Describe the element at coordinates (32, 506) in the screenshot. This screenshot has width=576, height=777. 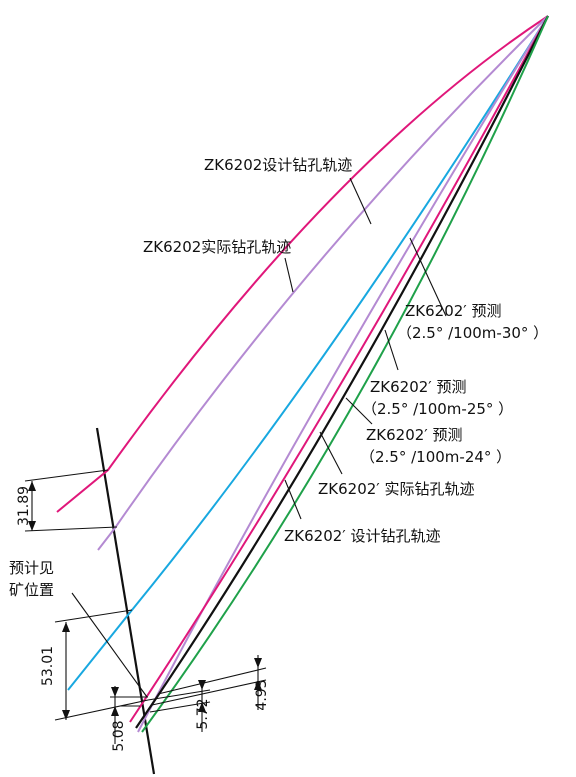
I see `dimension-31-89-arrows` at that location.